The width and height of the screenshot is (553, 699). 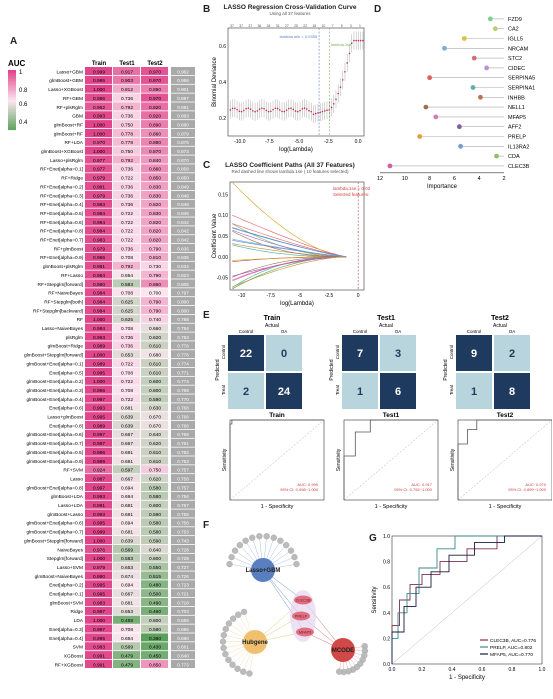 What do you see at coordinates (518, 147) in the screenshot?
I see `feature-name: IL13RA2` at bounding box center [518, 147].